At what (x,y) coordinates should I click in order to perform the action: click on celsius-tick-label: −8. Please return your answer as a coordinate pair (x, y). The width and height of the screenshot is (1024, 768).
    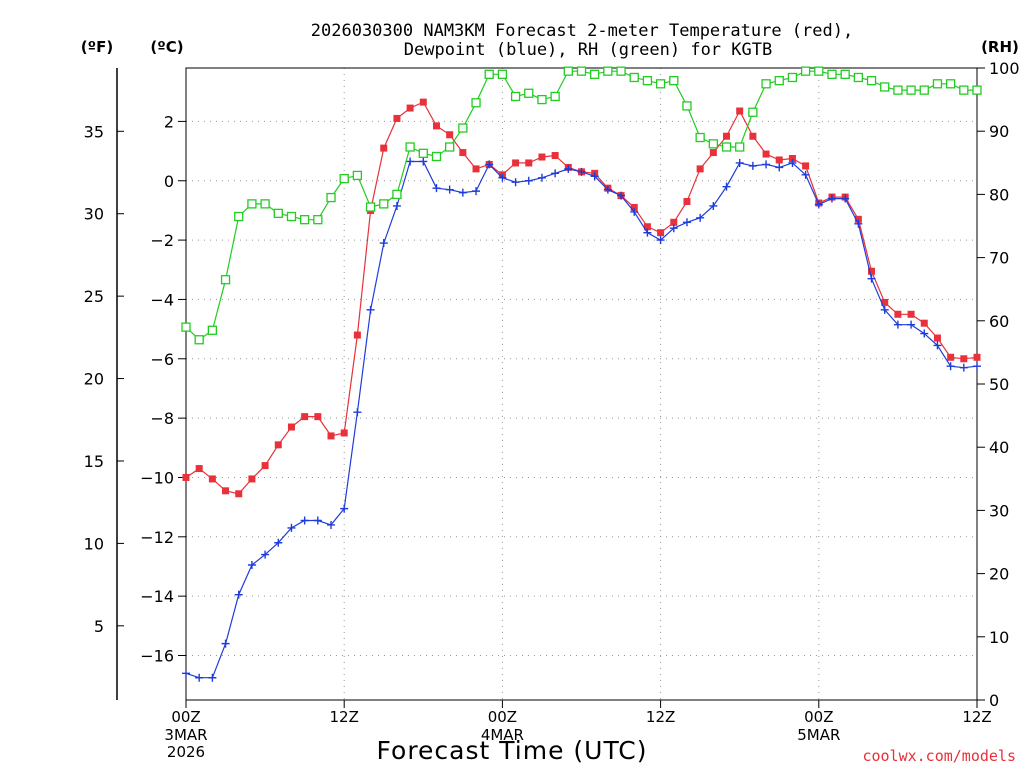
    Looking at the image, I should click on (162, 418).